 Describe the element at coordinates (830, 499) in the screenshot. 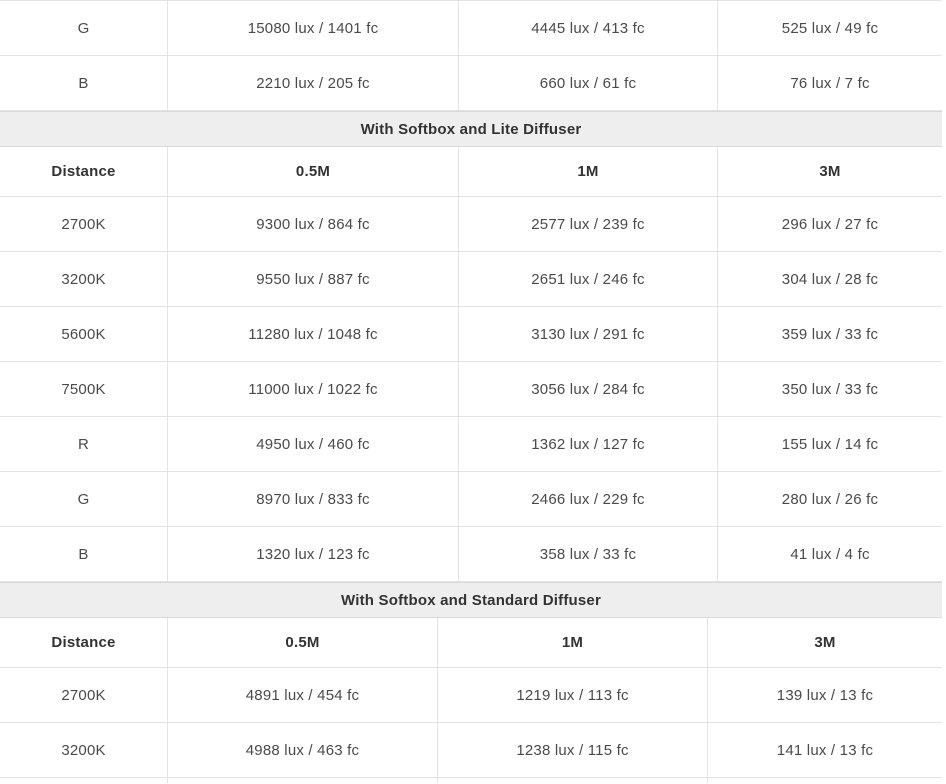

I see `value-cell: 280 lux / 26 fc` at that location.